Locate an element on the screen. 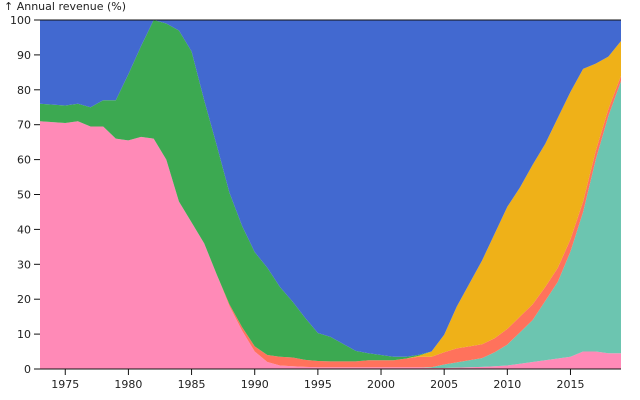 Image resolution: width=640 pixels, height=400 pixels. y-tick-label: 20 is located at coordinates (24, 299).